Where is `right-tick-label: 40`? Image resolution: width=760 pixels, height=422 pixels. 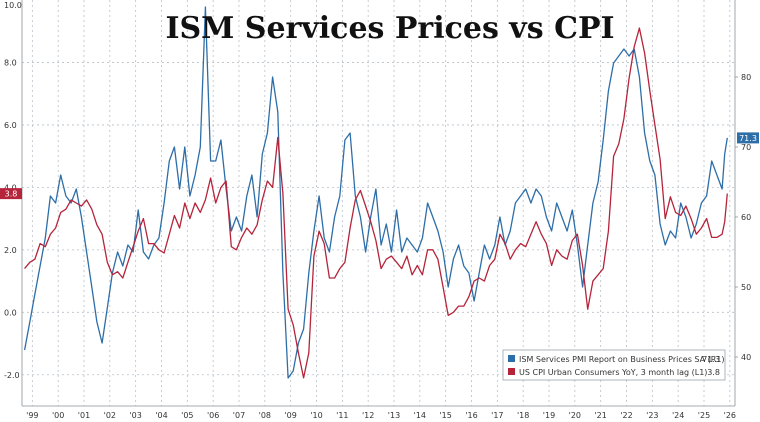 right-tick-label: 40 is located at coordinates (746, 357).